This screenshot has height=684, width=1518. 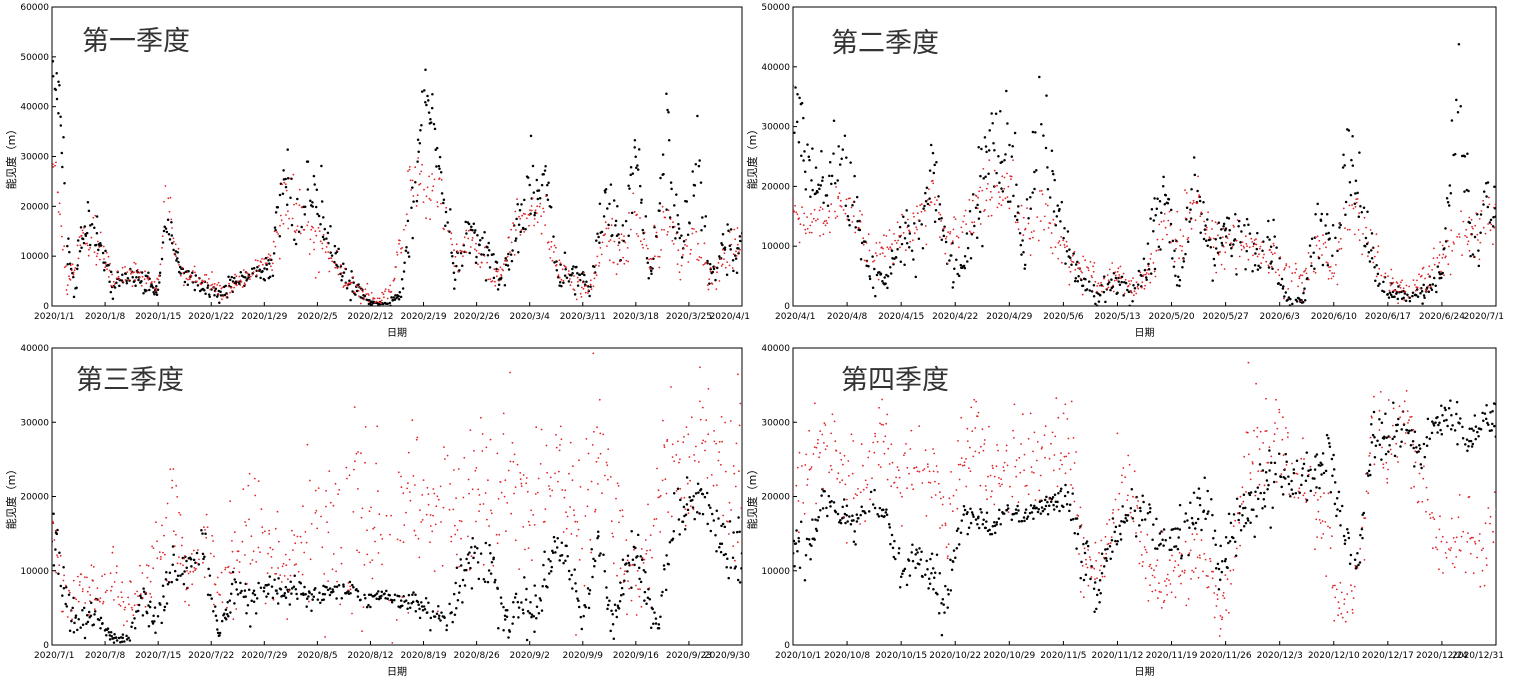 I want to click on x-tick-label: 2020/9/30, so click(x=727, y=656).